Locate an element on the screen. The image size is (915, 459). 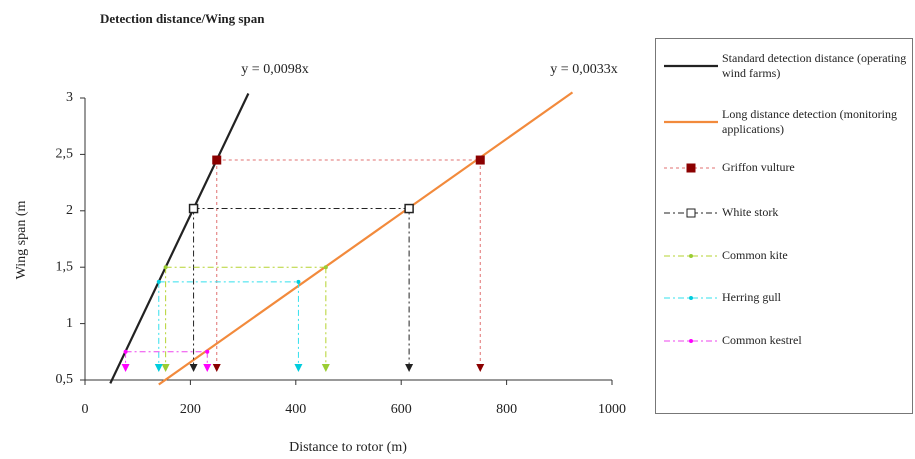
legend-item: Common kite is located at coordinates (788, 255).